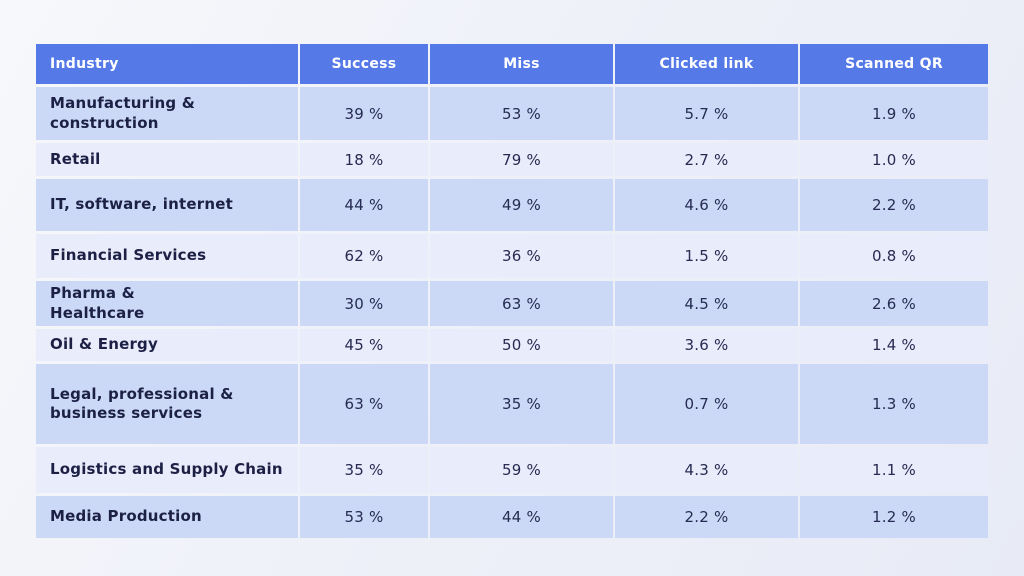 The height and width of the screenshot is (576, 1024). Describe the element at coordinates (706, 345) in the screenshot. I see `clicked-link-cell: 3.6 %` at that location.